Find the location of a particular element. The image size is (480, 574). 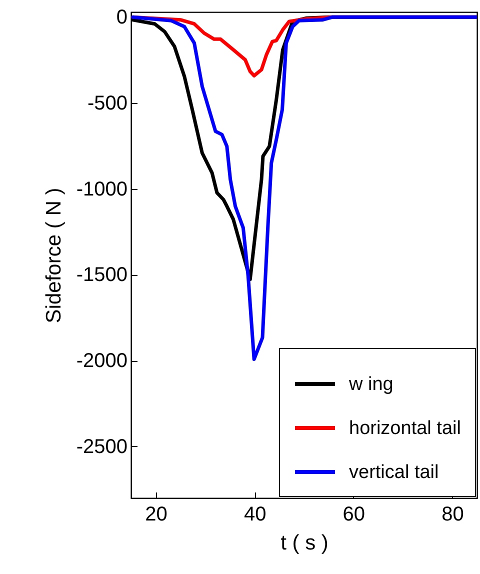

y-tick-label: -1000 is located at coordinates (102, 189).